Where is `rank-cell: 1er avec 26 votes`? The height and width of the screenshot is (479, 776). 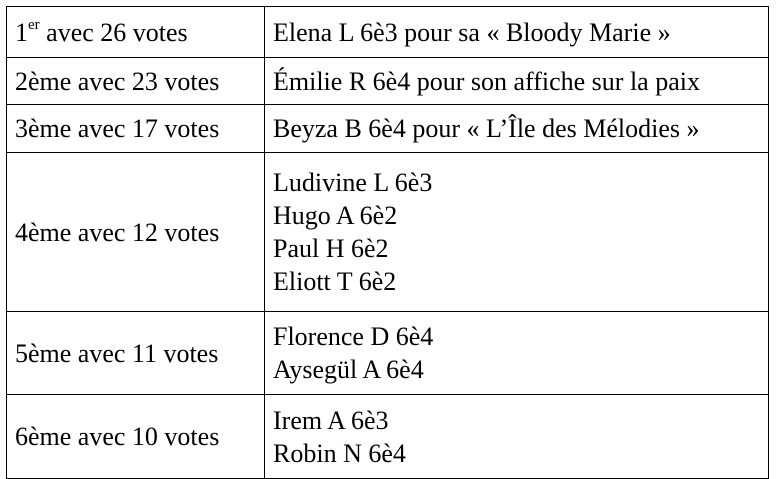 rank-cell: 1er avec 26 votes is located at coordinates (135, 32).